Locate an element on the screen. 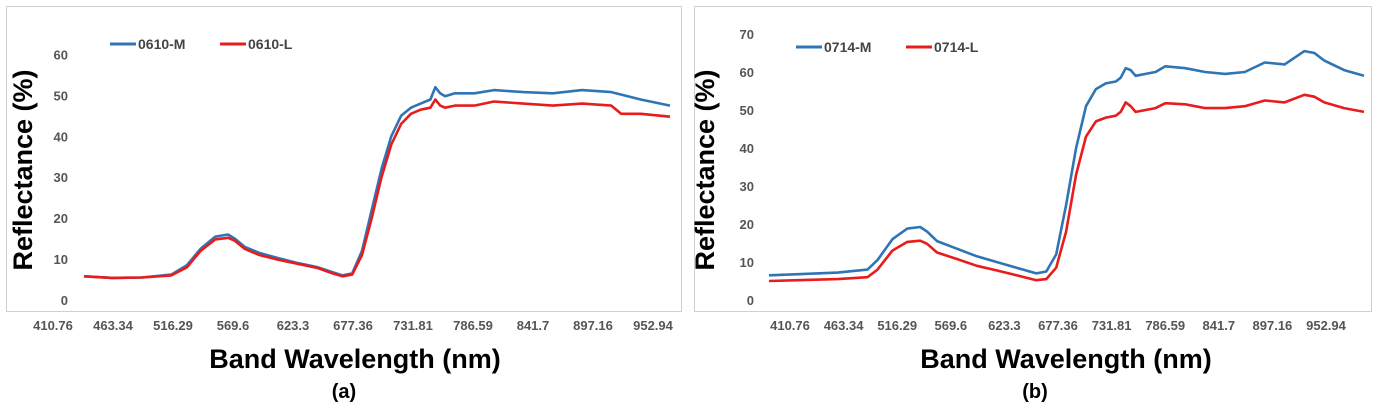 The image size is (1376, 419). panel-caption: (b) is located at coordinates (1035, 392).